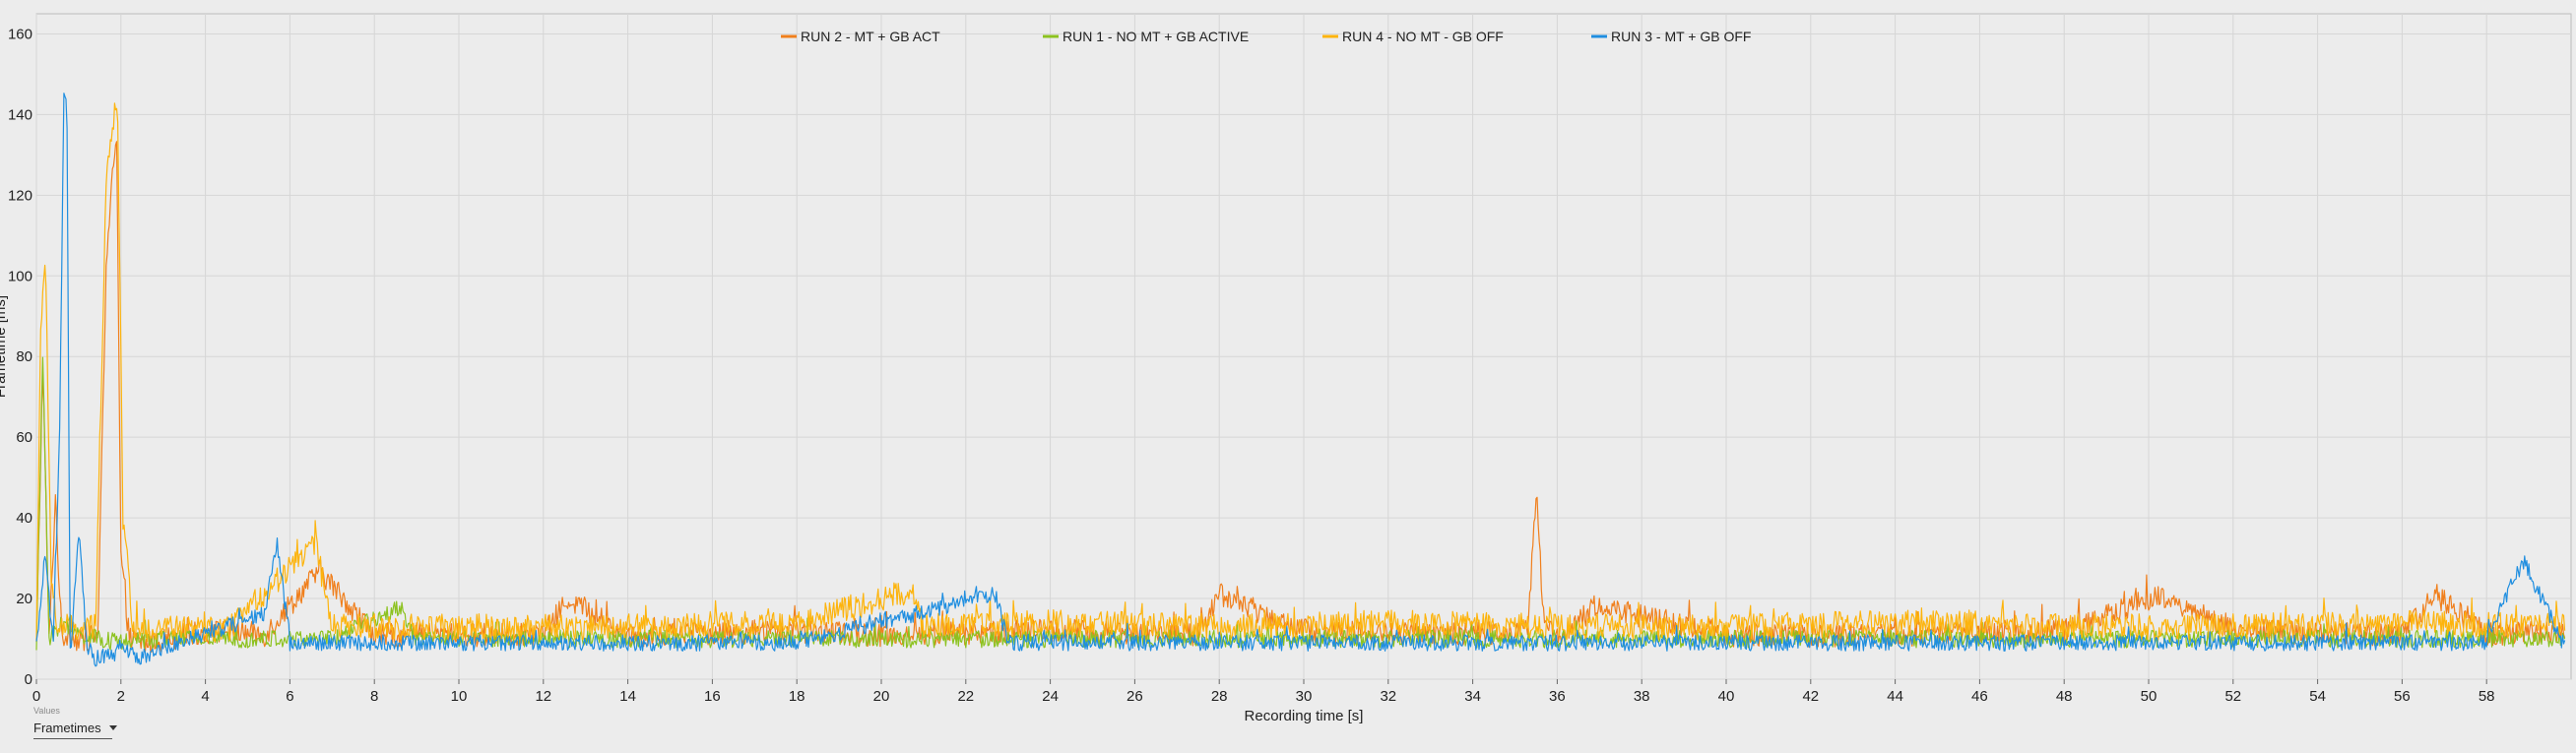 This screenshot has width=2576, height=753. Describe the element at coordinates (20, 195) in the screenshot. I see `y-tick-label: 120` at that location.